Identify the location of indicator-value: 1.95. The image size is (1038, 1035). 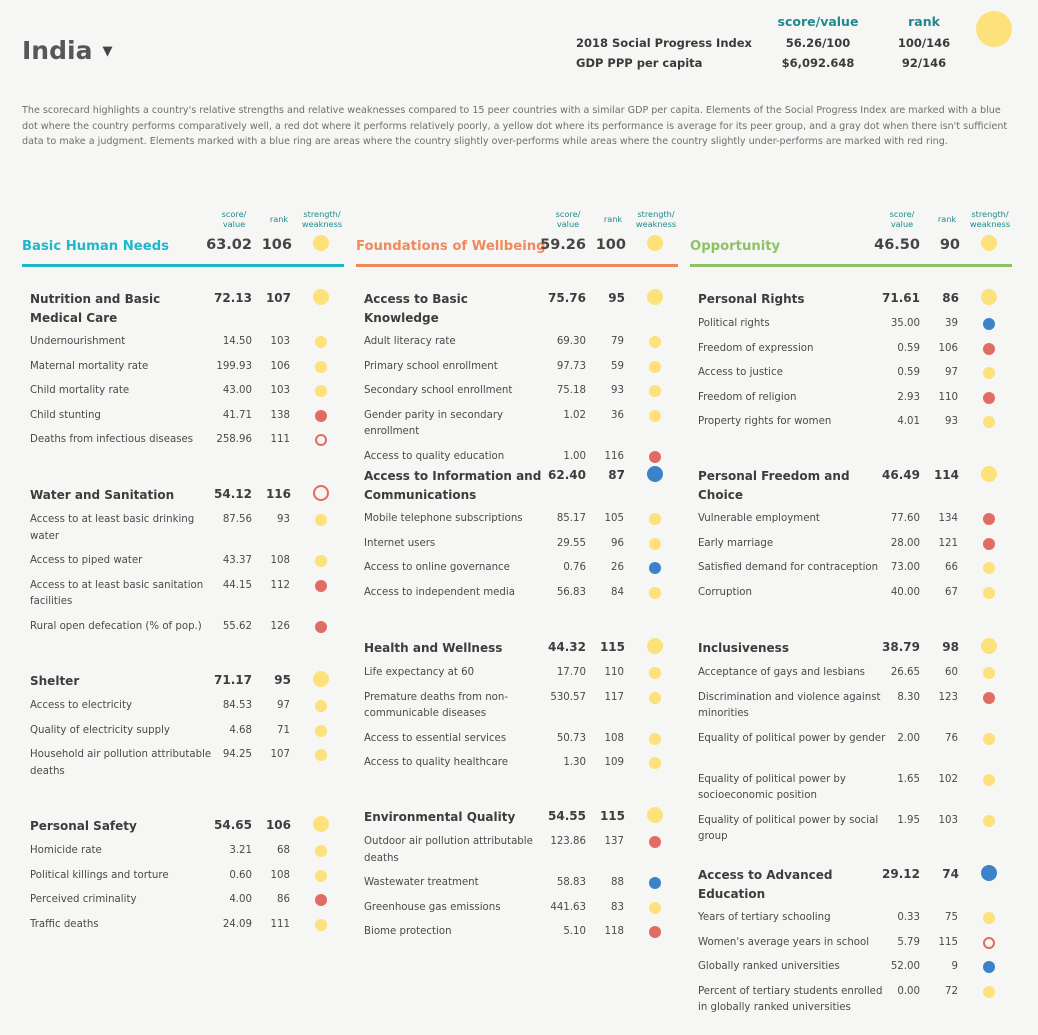
(908, 820).